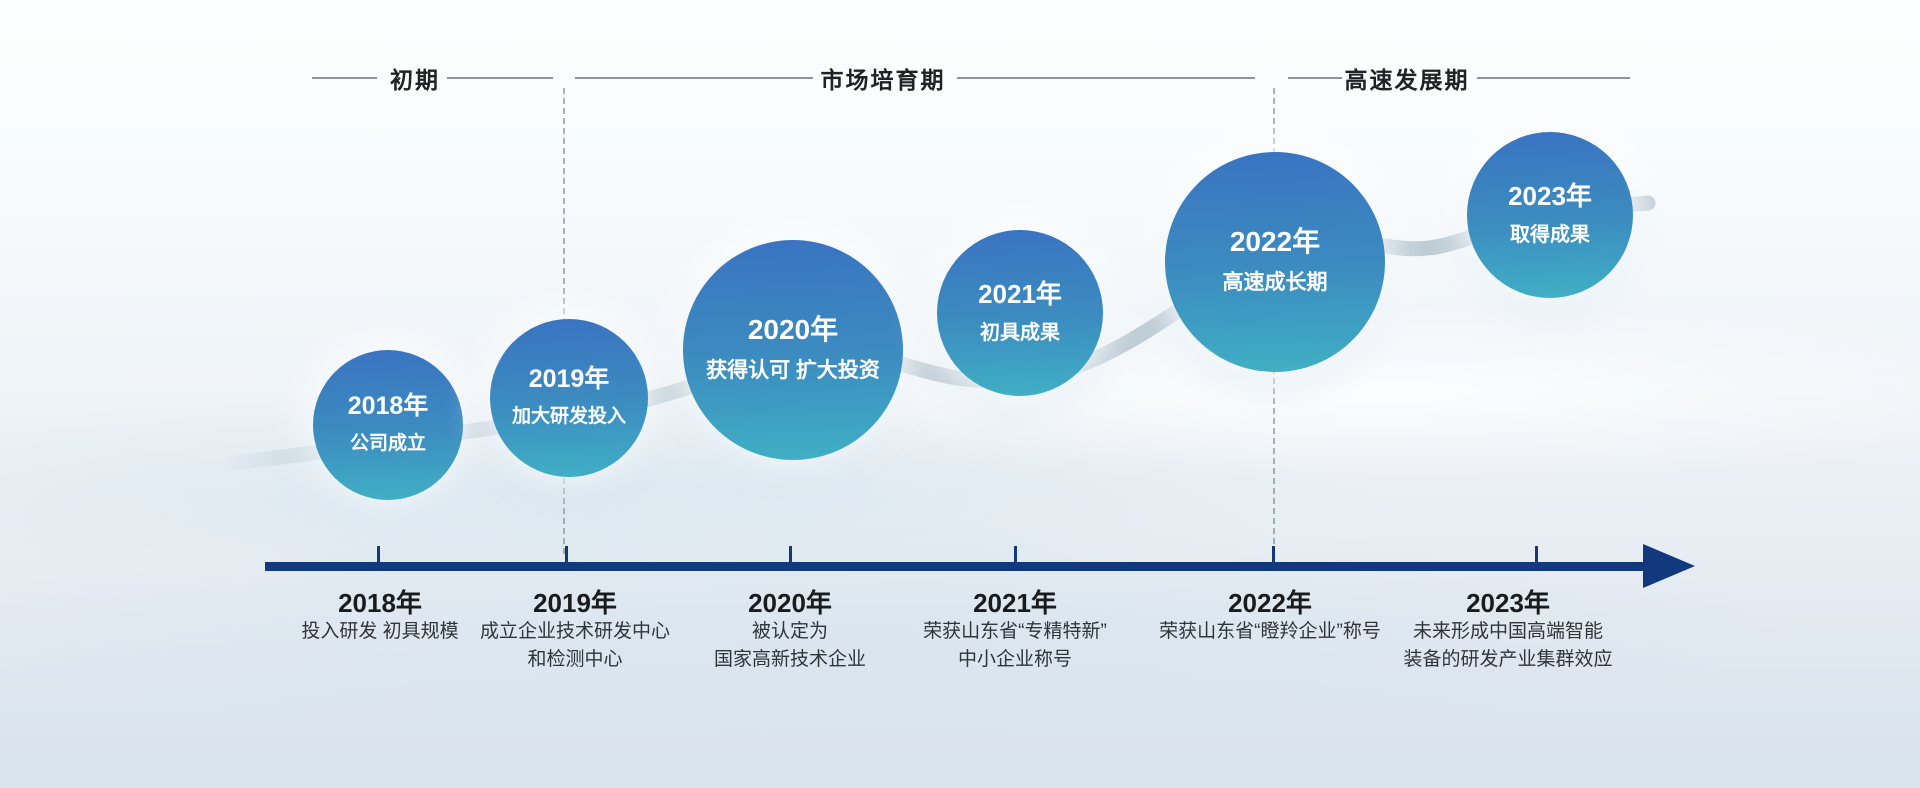 Image resolution: width=1920 pixels, height=788 pixels. I want to click on milestone-description-2018: 投入研发 初具规模, so click(380, 631).